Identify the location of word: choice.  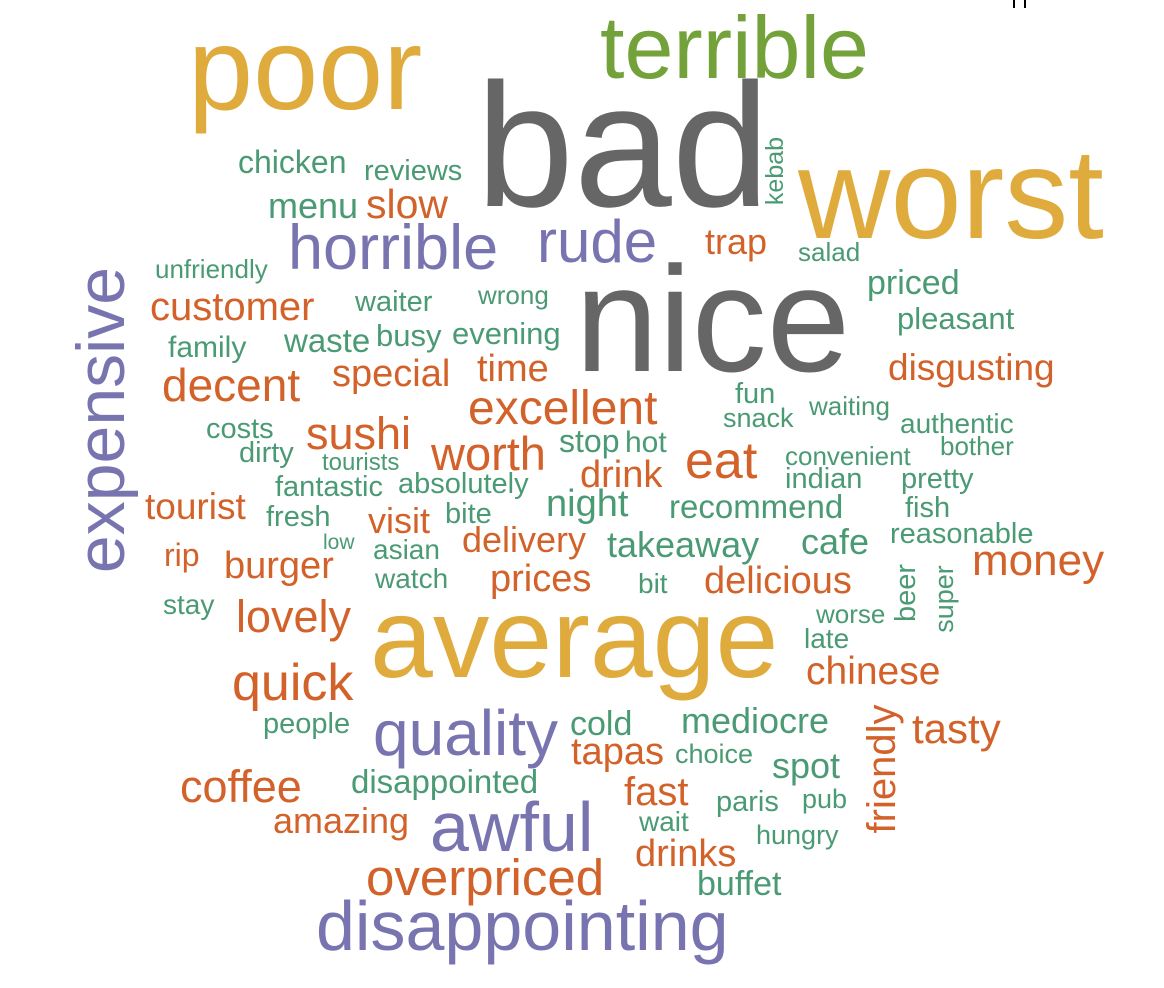
(714, 754).